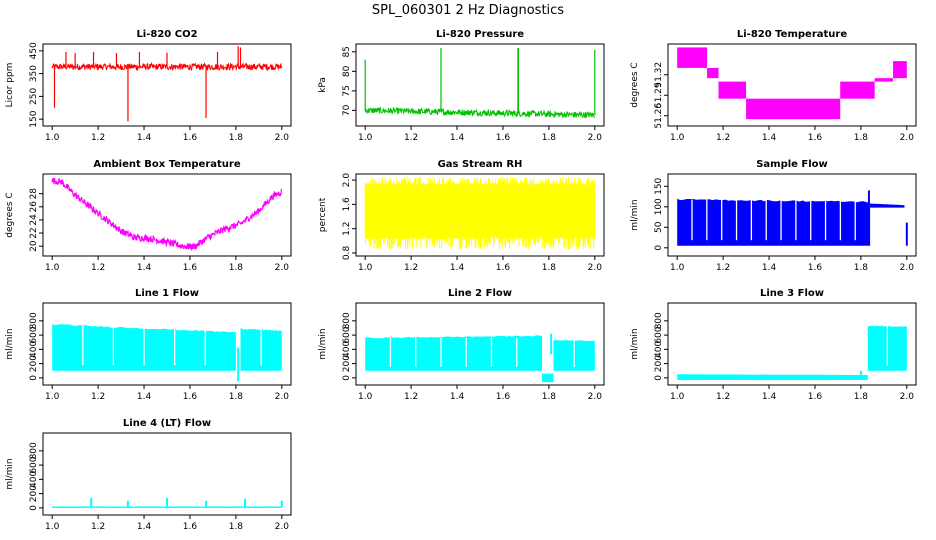 This screenshot has width=936, height=540. I want to click on y-tick-label: 20, so click(34, 246).